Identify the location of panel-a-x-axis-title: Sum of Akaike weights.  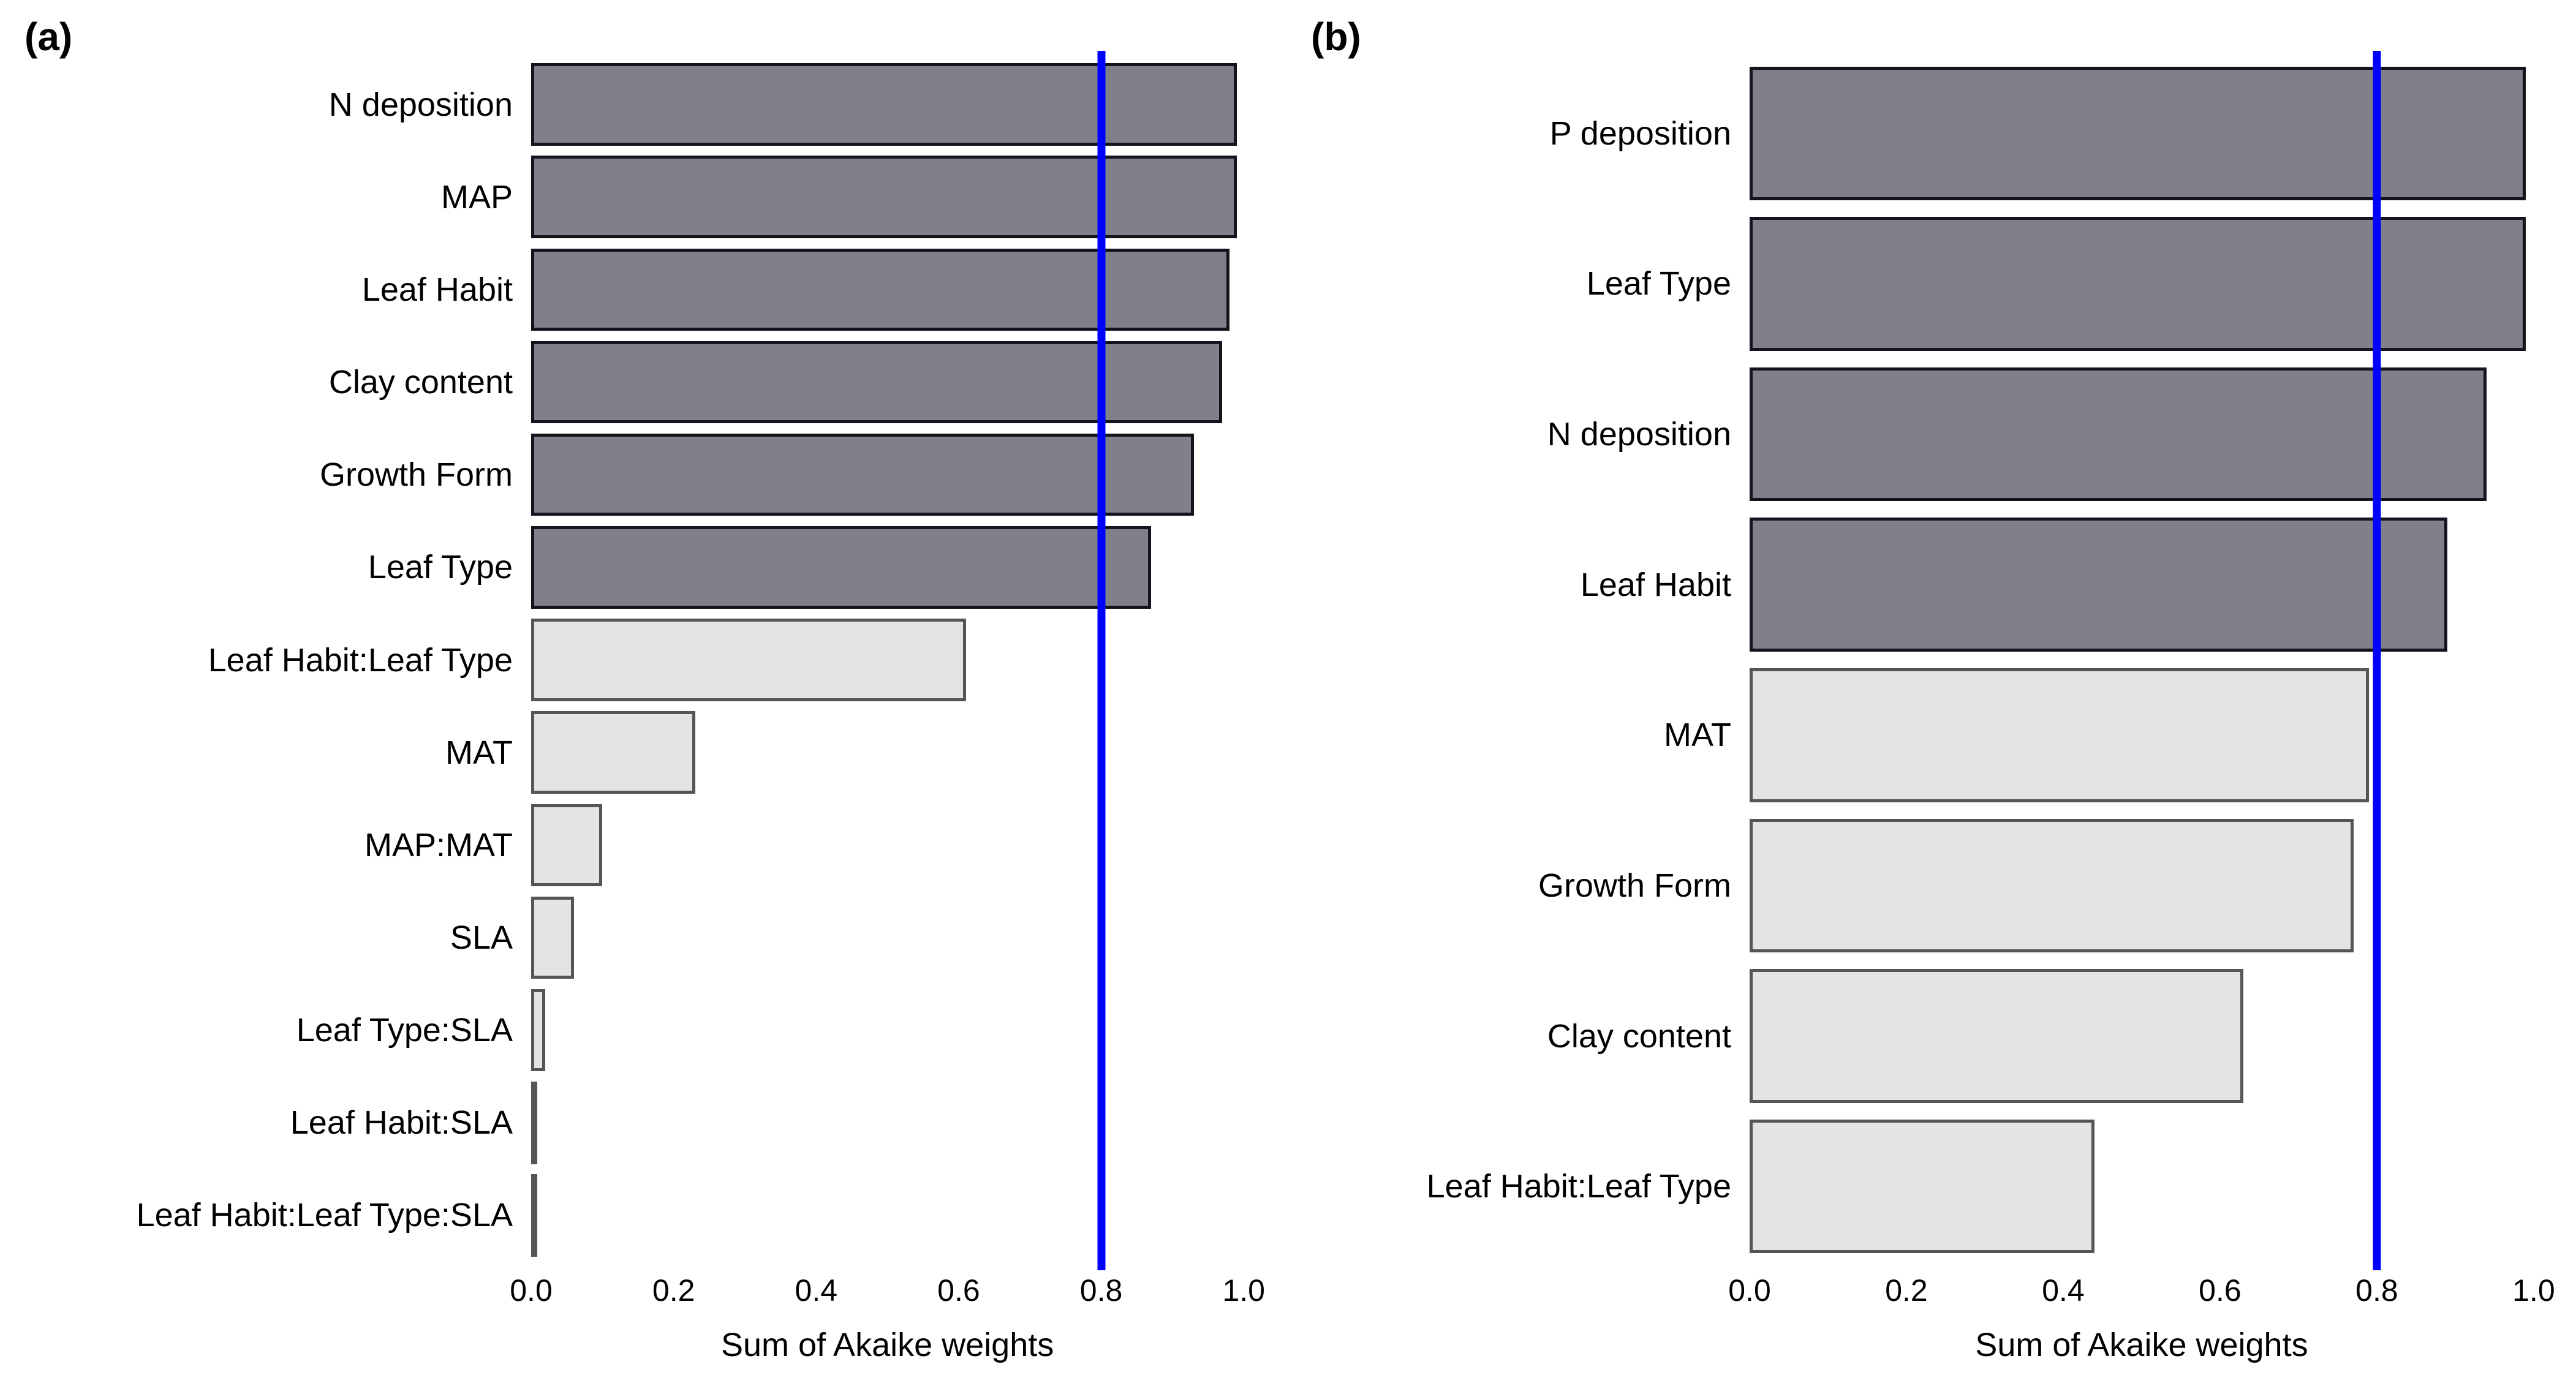
(908, 1348).